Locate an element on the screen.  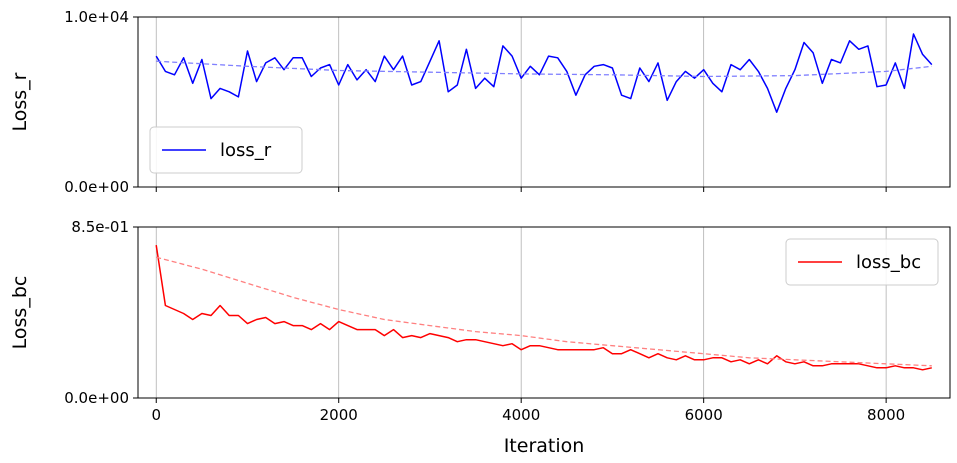
x-tick-label: 4000 is located at coordinates (521, 415).